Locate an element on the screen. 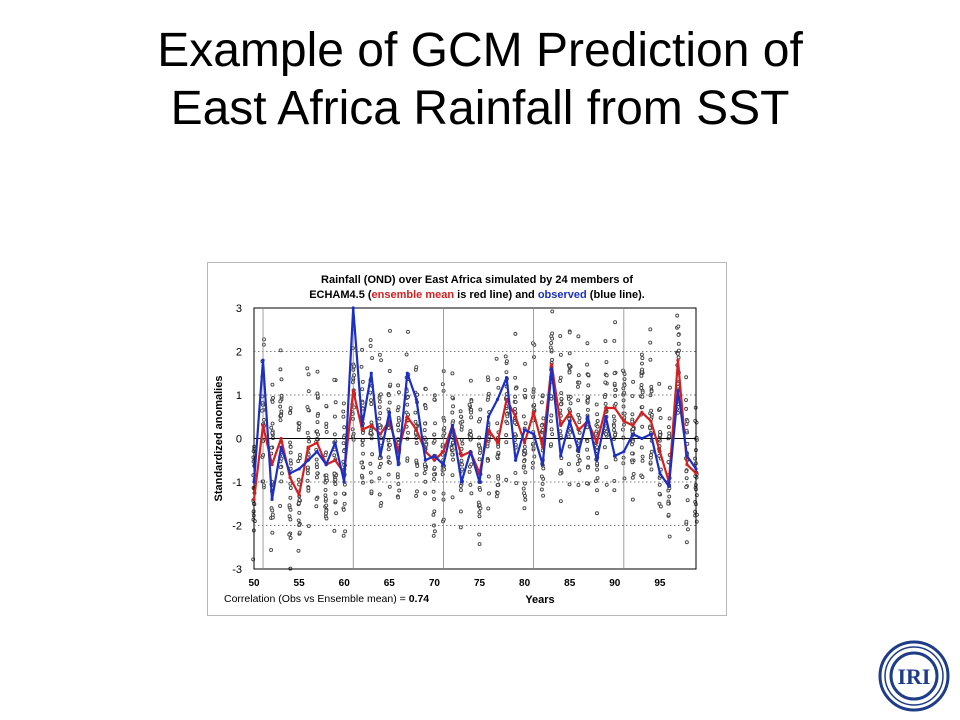 The image size is (960, 720). observed-line is located at coordinates (474, 403).